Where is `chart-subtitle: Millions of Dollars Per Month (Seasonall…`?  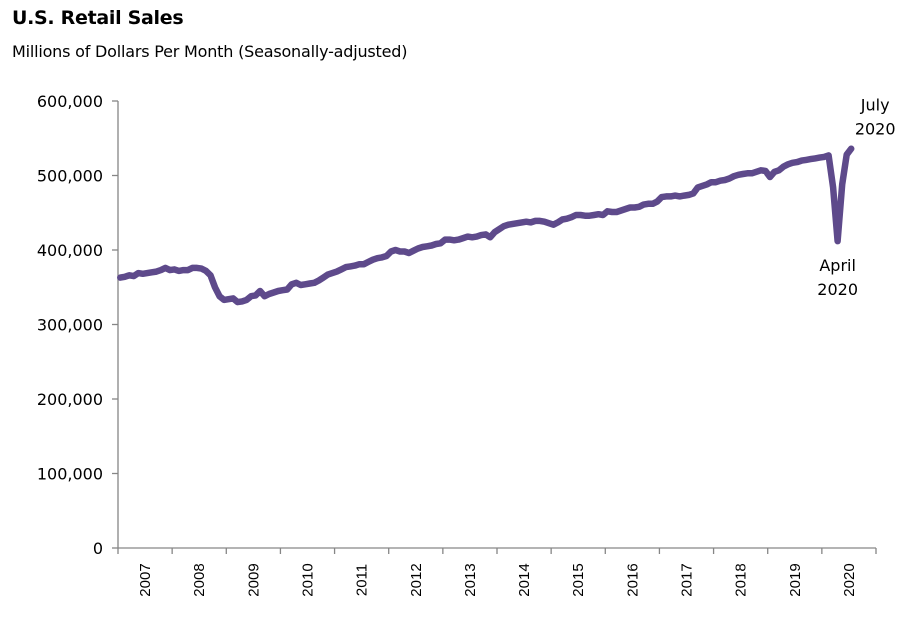
chart-subtitle: Millions of Dollars Per Month (Seasonall… is located at coordinates (210, 51).